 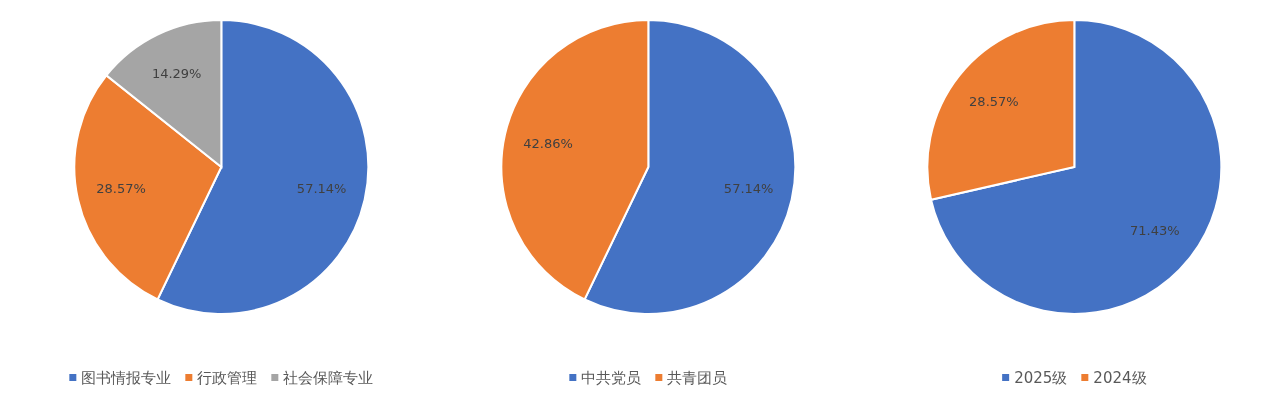 I want to click on data-label: 14.29%, so click(x=176, y=73).